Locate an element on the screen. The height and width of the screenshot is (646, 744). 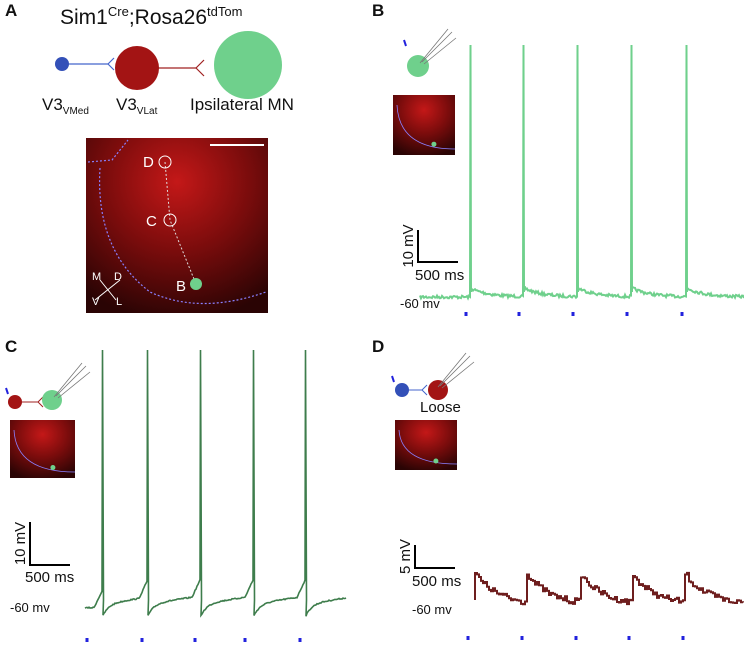
cell-label: V3VMed is located at coordinates (65, 106).